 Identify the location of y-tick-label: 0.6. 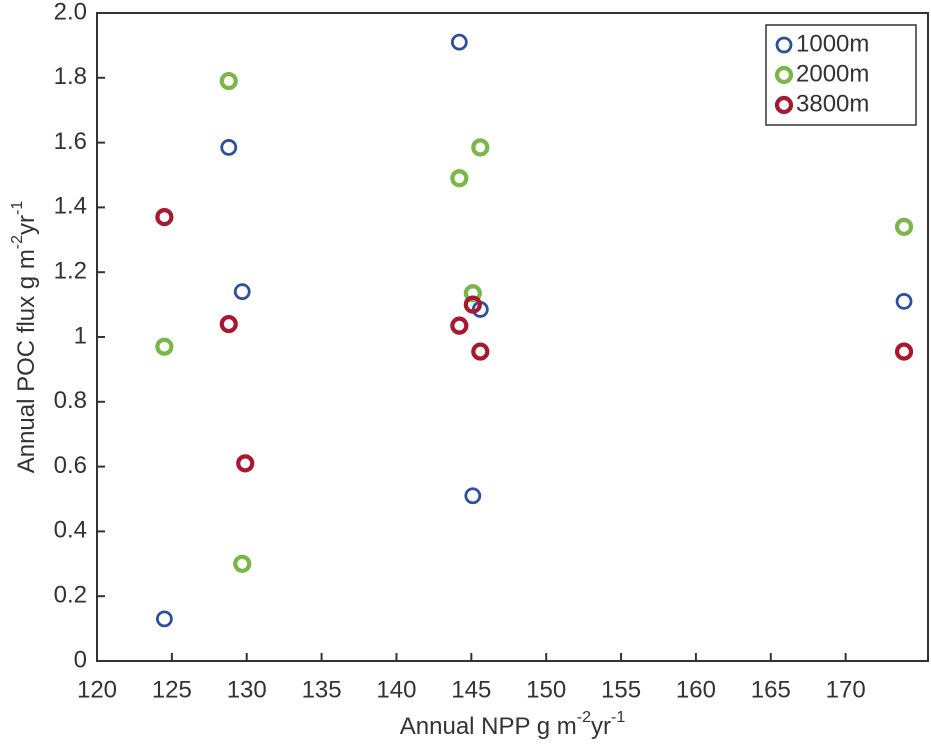
(70, 465).